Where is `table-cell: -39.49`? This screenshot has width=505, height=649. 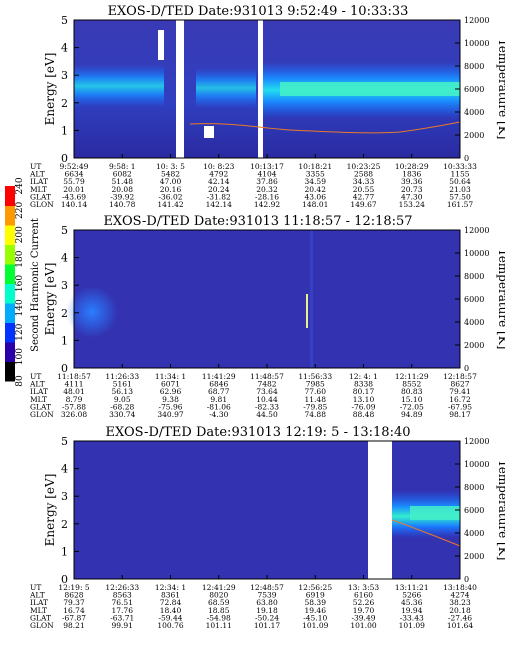 table-cell: -39.49 is located at coordinates (363, 617).